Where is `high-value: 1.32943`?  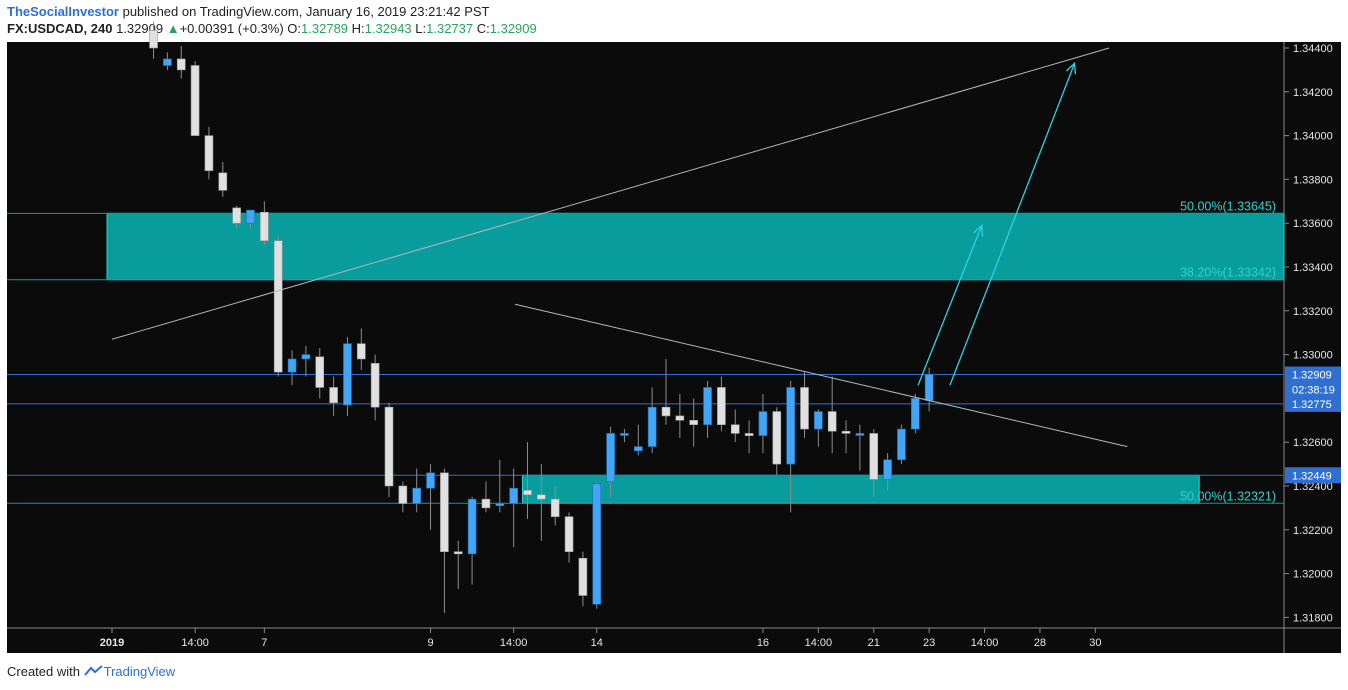
high-value: 1.32943 is located at coordinates (388, 28).